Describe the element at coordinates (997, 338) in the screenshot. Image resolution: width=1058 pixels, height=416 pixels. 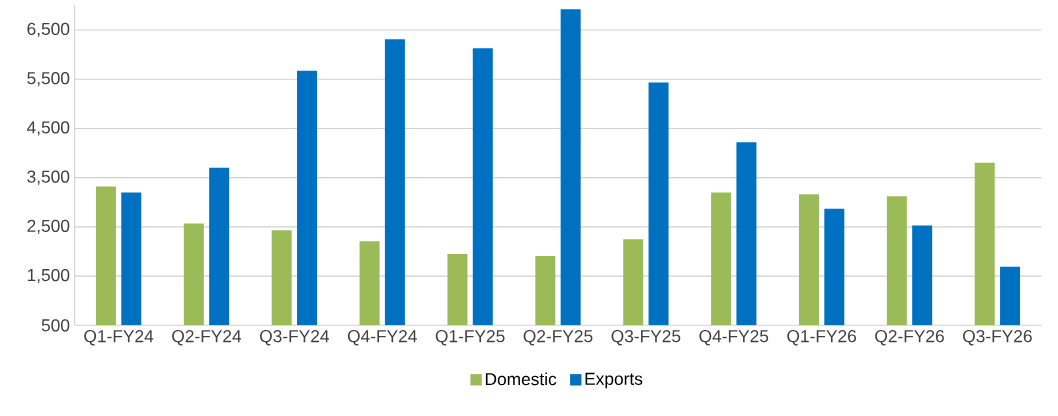
I see `x-tick-label: Q3-FY26` at that location.